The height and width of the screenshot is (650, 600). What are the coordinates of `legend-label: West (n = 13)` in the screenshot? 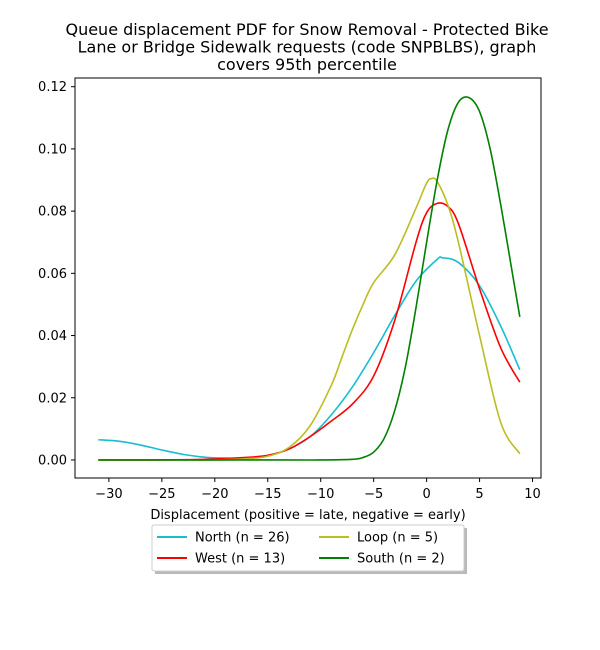 It's located at (240, 559).